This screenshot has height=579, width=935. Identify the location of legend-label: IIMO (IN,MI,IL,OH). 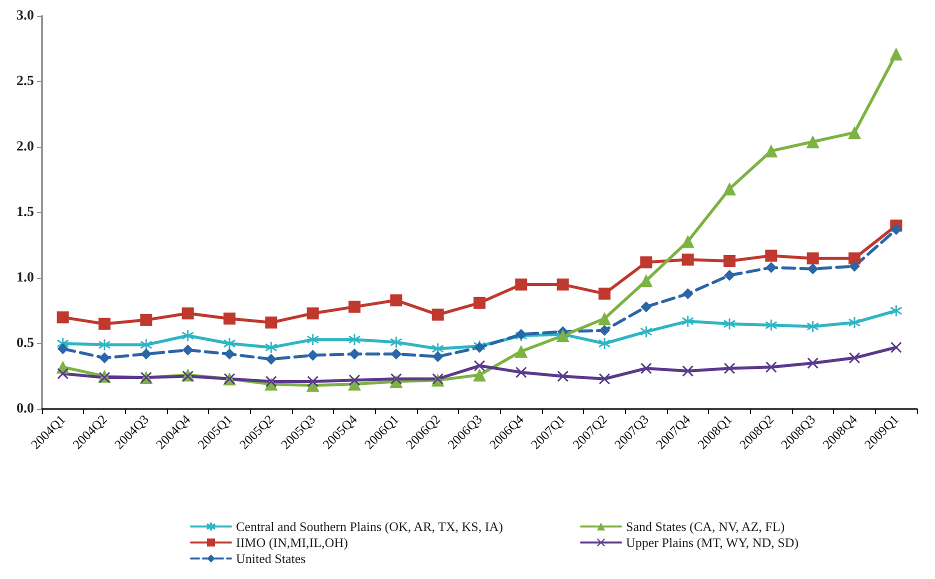
(292, 542).